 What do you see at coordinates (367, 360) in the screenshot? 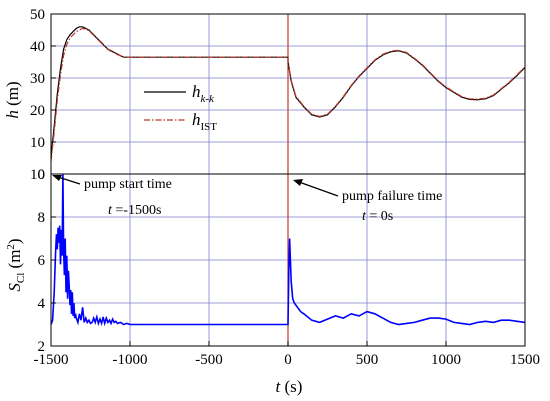
I see `xtick-label: 500` at bounding box center [367, 360].